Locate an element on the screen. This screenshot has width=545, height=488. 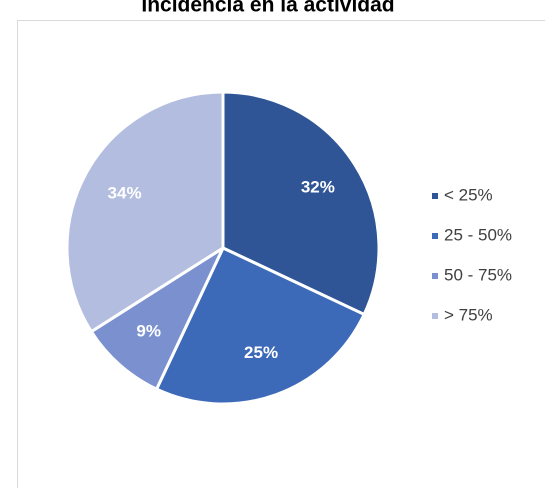
data-label: 9% is located at coordinates (148, 331).